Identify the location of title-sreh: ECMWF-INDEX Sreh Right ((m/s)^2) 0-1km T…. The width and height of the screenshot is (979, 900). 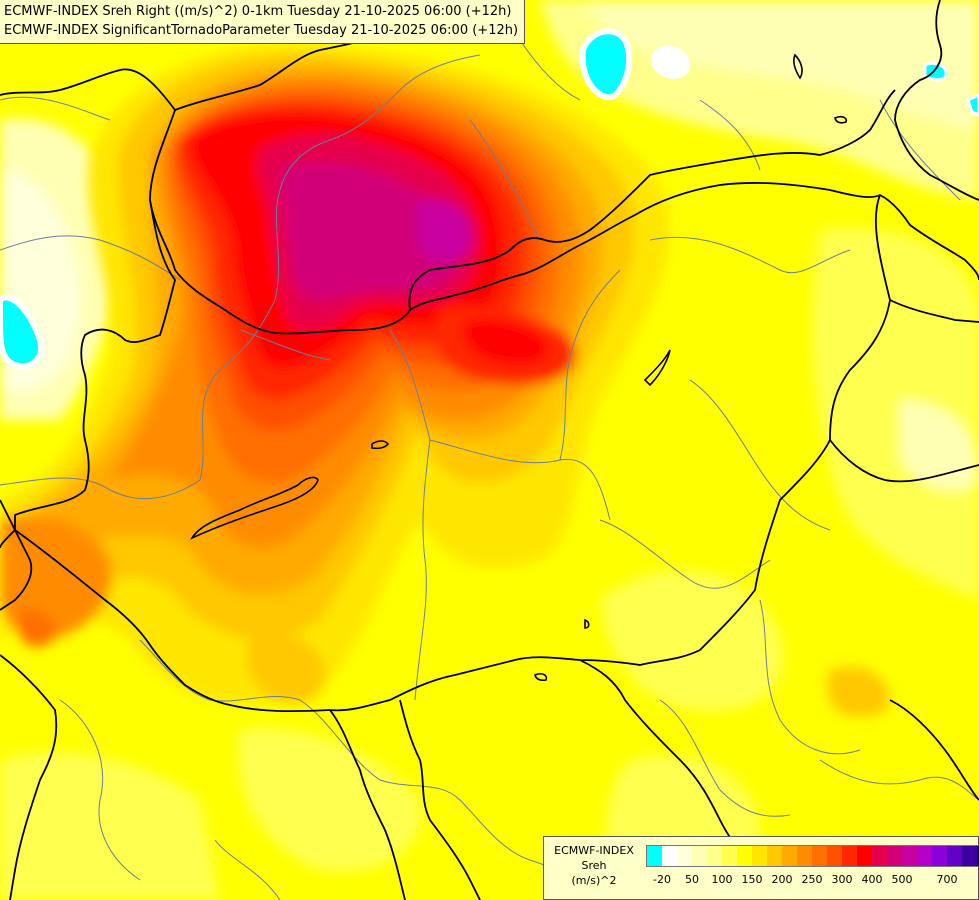
(258, 11).